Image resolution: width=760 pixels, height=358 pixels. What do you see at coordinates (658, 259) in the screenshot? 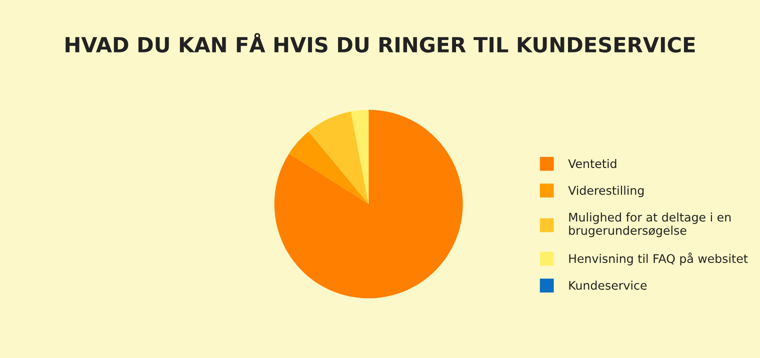
I see `legend-label: Henvisning til FAQ på websitet` at bounding box center [658, 259].